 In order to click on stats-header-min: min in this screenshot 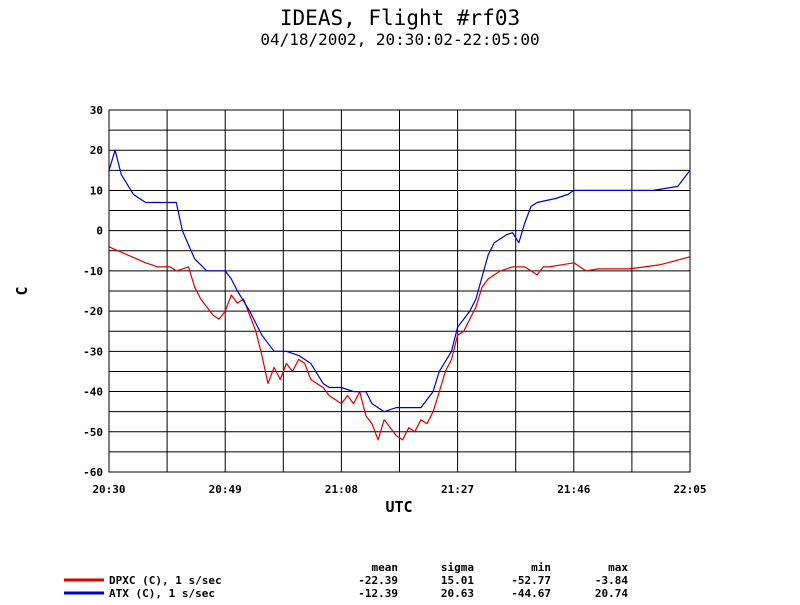, I will do `click(541, 567)`.